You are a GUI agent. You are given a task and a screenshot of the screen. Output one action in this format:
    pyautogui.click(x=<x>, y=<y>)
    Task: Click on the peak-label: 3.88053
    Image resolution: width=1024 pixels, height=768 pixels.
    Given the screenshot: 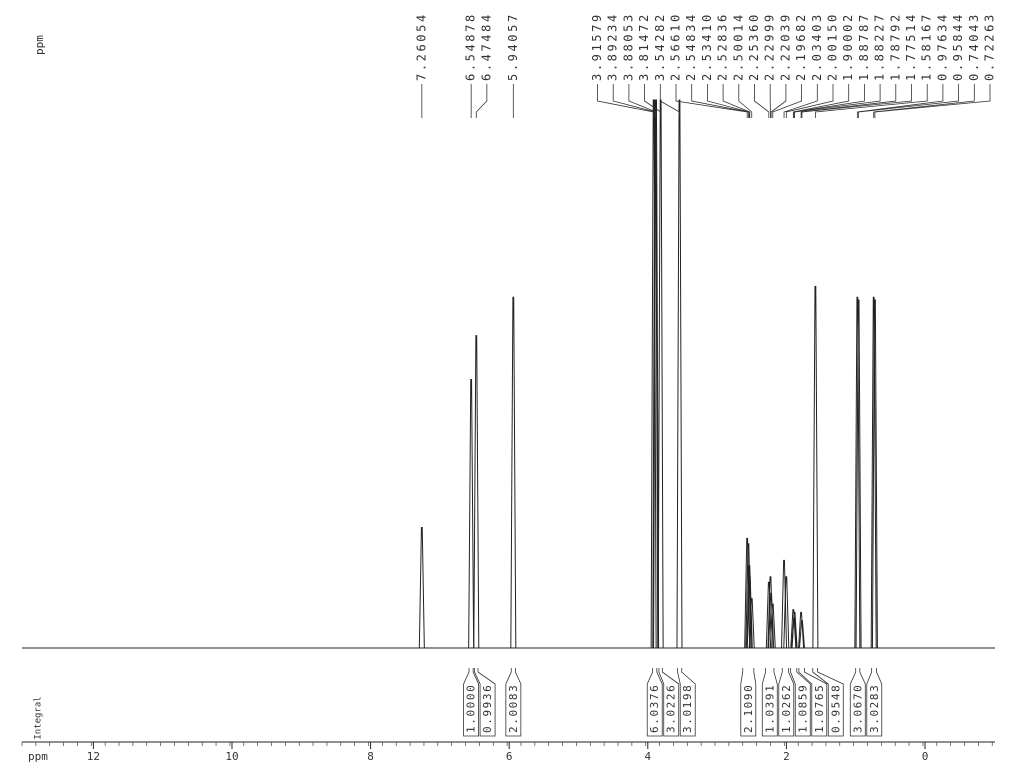 What is the action you would take?
    pyautogui.click(x=628, y=46)
    